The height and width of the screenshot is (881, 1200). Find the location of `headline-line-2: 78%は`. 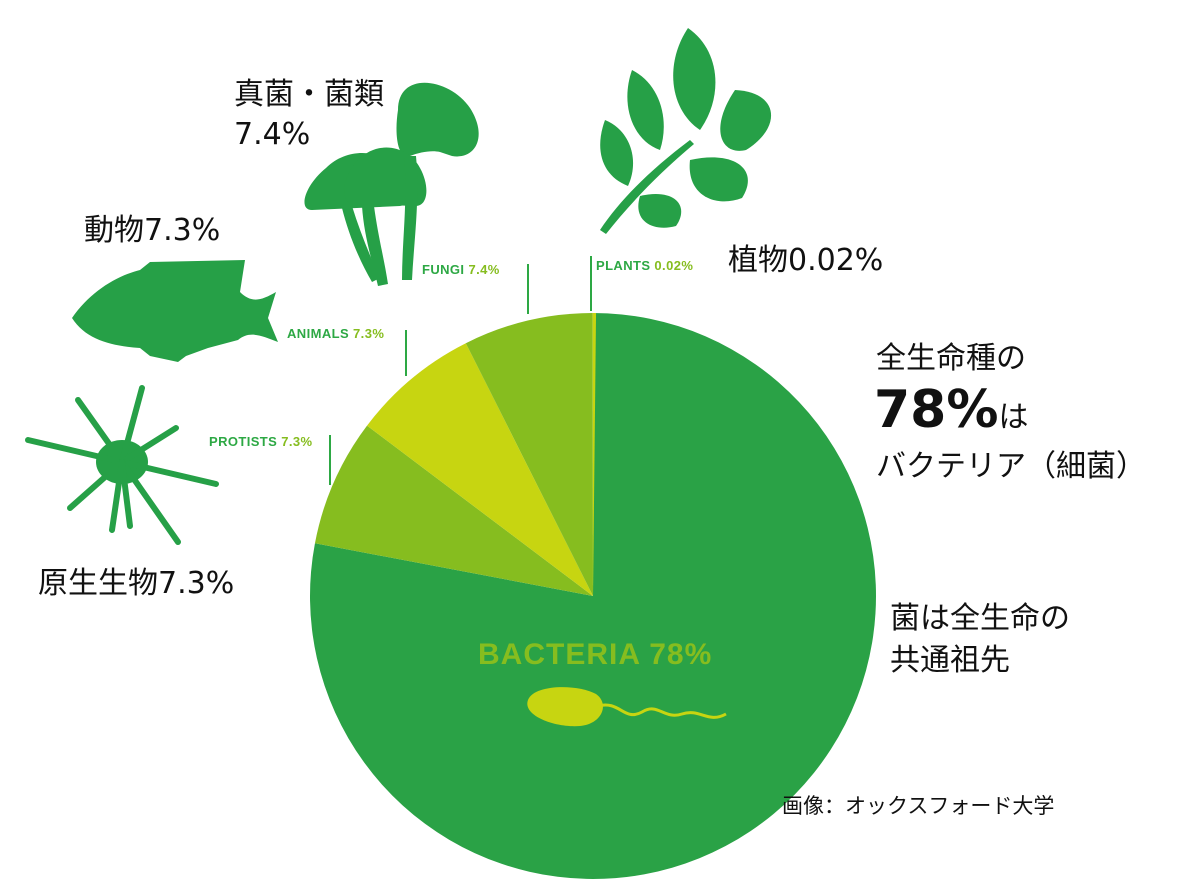

headline-line-2: 78%は is located at coordinates (951, 410).